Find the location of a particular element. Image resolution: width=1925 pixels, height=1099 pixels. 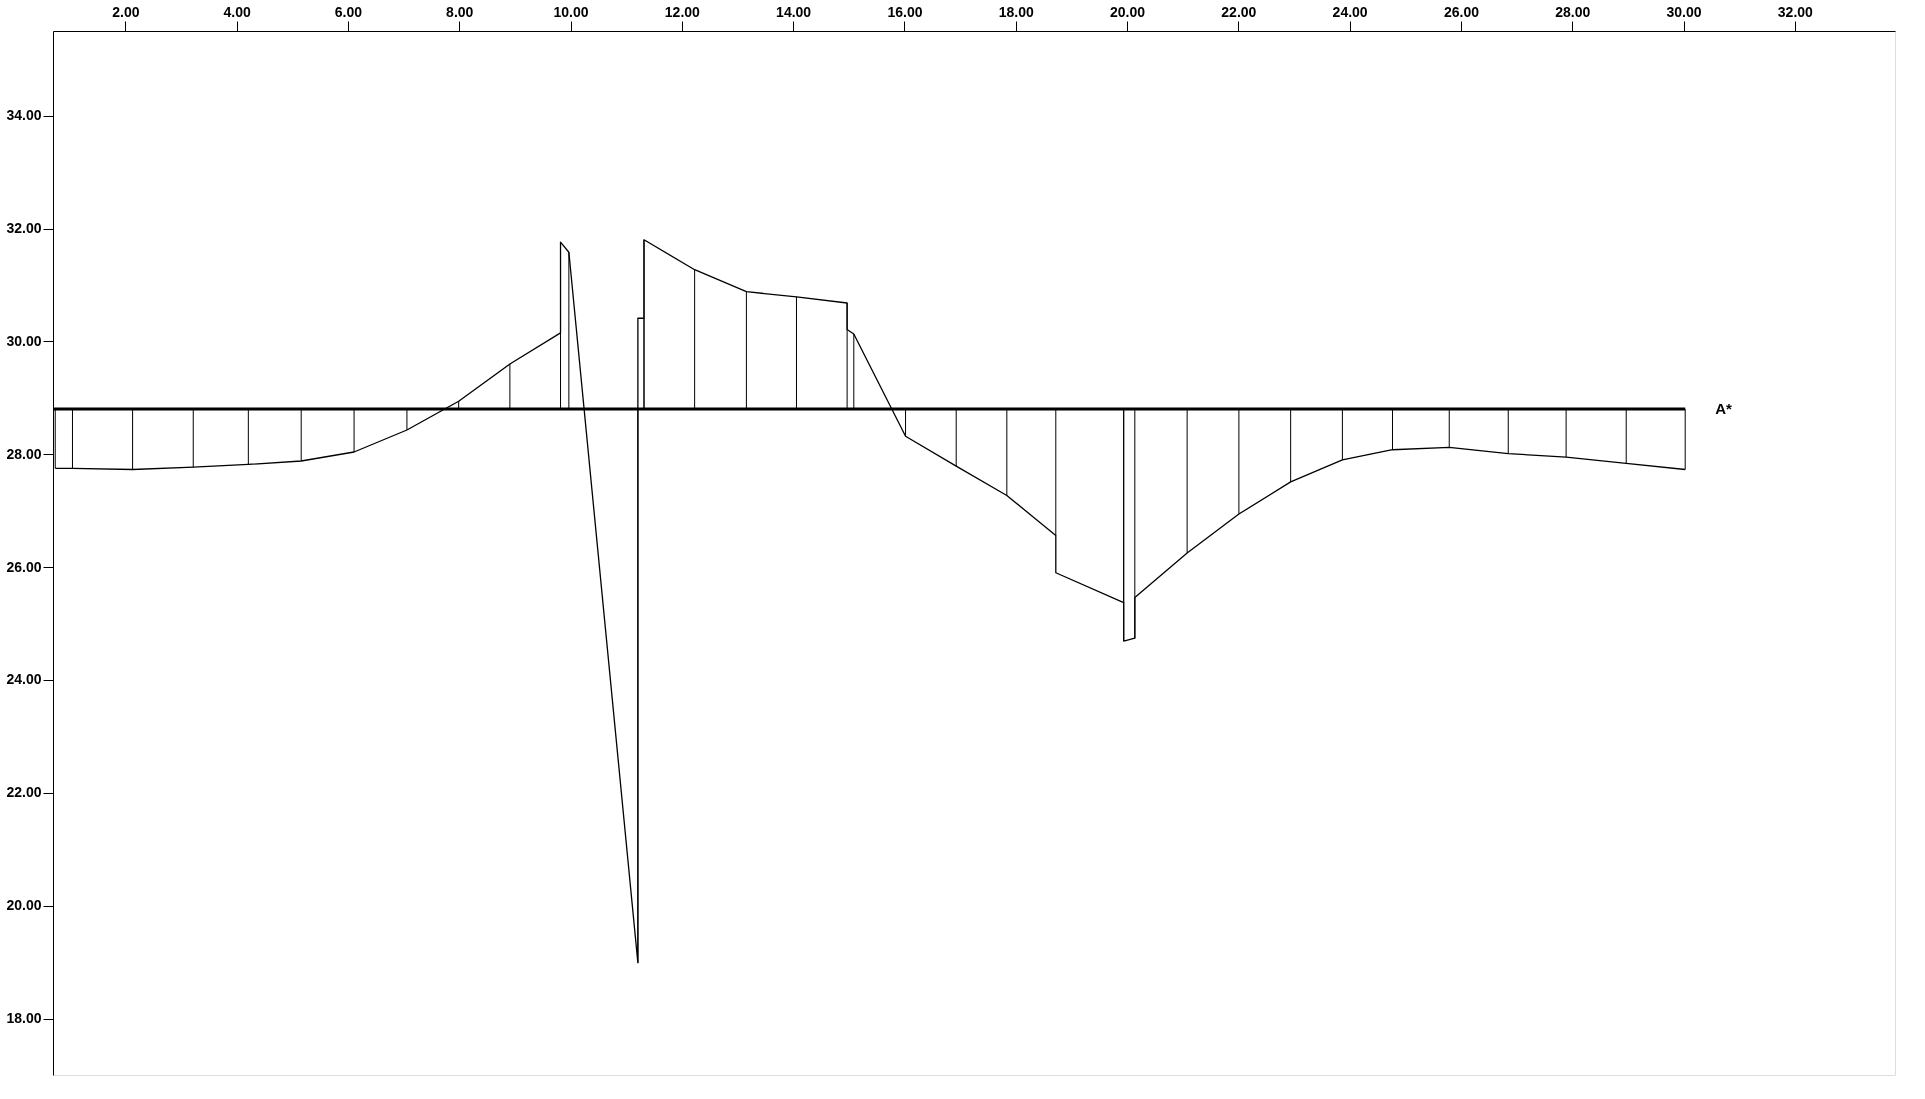

y-tick-label: 32.00 is located at coordinates (24, 228).